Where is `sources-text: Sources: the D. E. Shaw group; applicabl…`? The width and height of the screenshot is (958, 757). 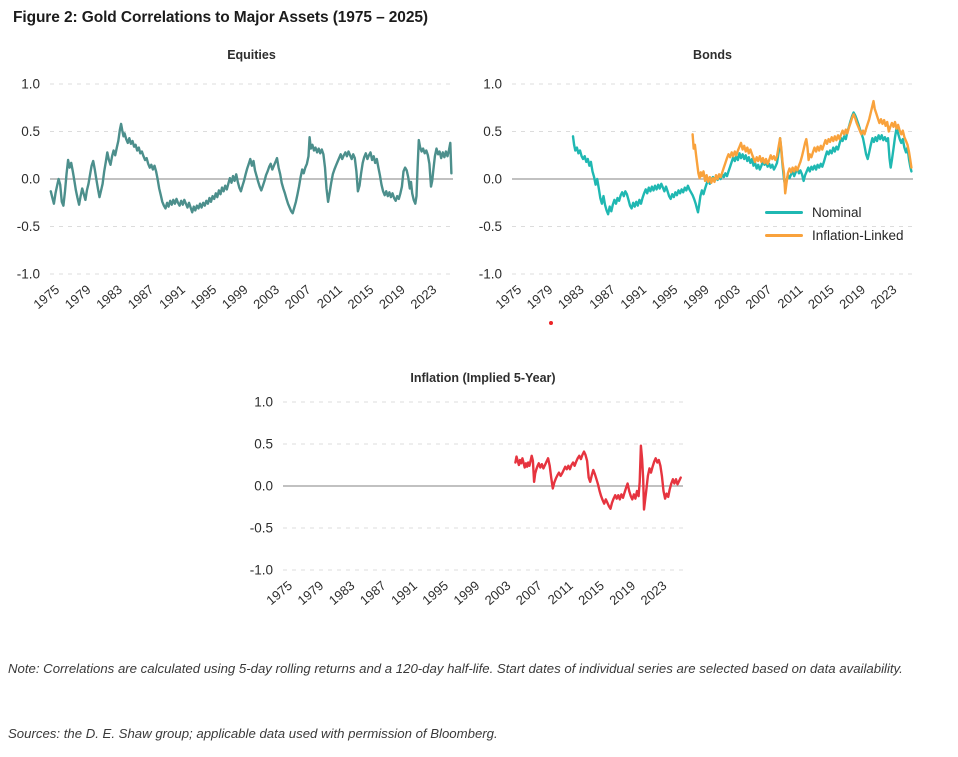 sources-text: Sources: the D. E. Shaw group; applicabl… is located at coordinates (253, 733).